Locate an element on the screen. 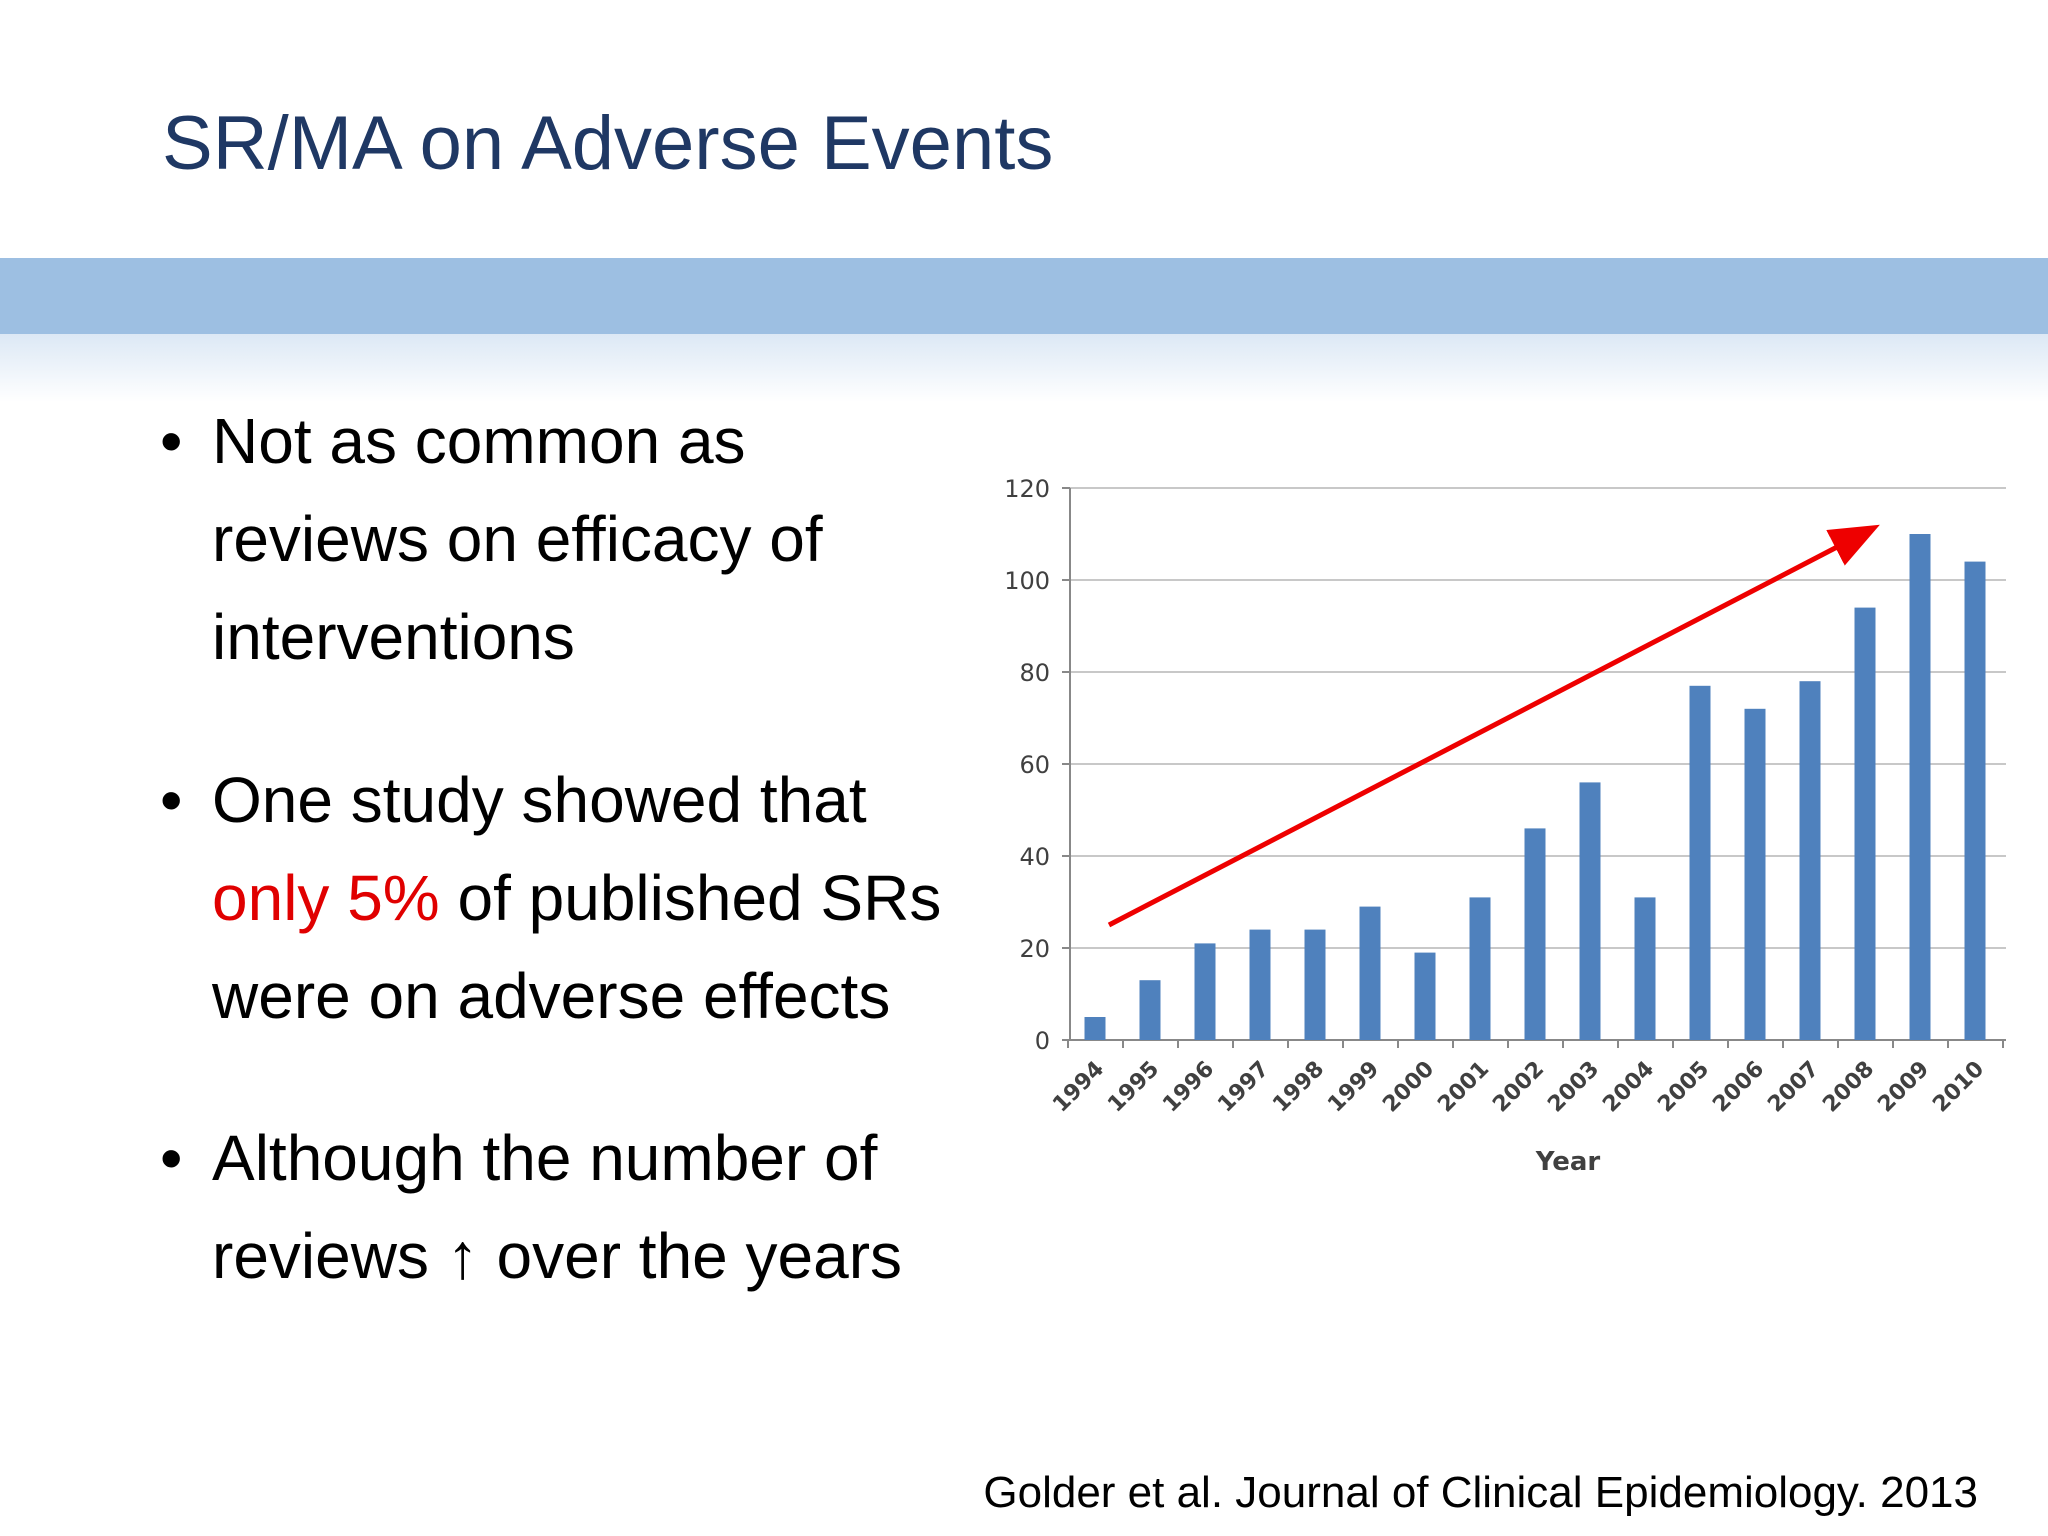  bar-2004 is located at coordinates (1645, 968).